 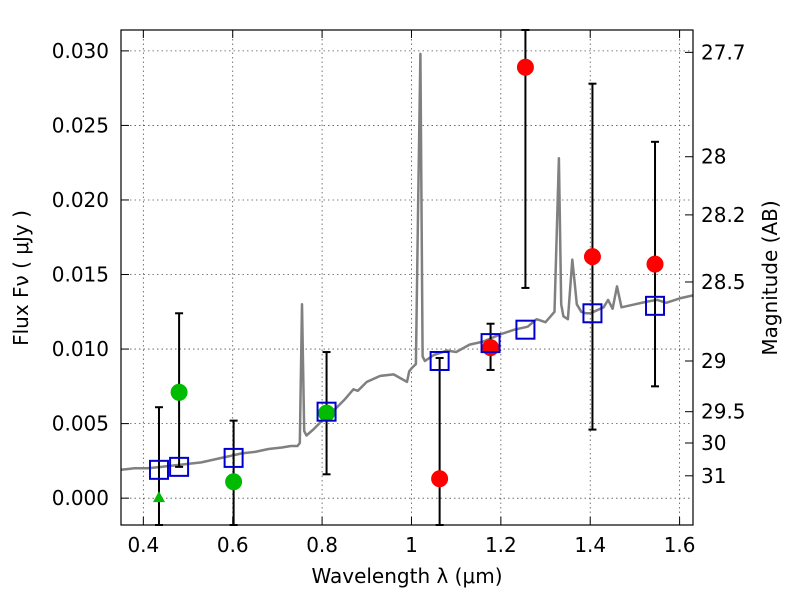 I want to click on x-tick-label: 0.8, so click(x=322, y=545).